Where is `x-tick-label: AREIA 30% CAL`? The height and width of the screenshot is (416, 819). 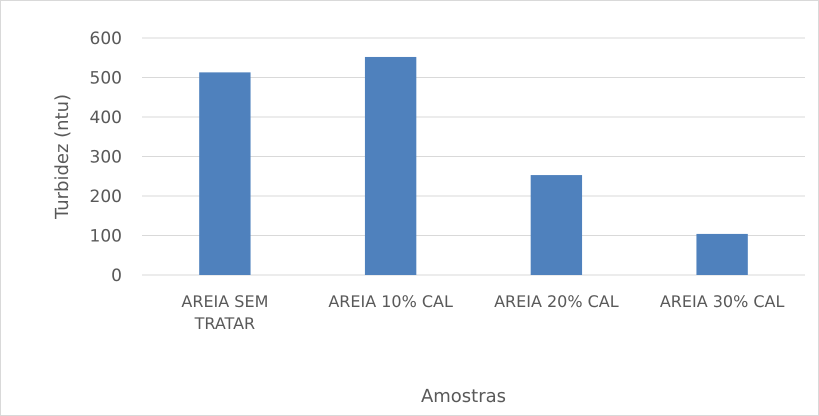 x-tick-label: AREIA 30% CAL is located at coordinates (722, 301).